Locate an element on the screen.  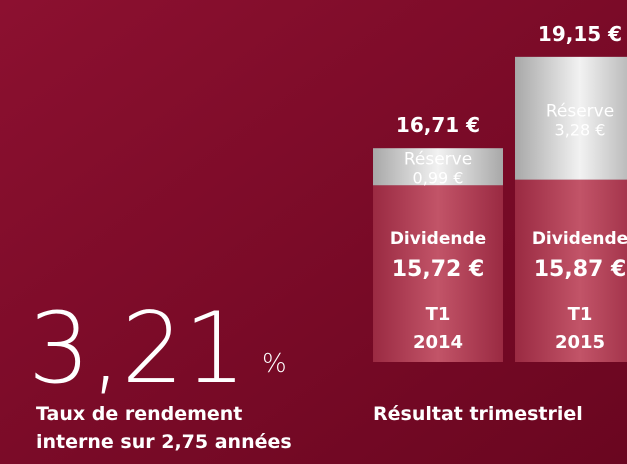
value-label: 0,99 € is located at coordinates (438, 178).